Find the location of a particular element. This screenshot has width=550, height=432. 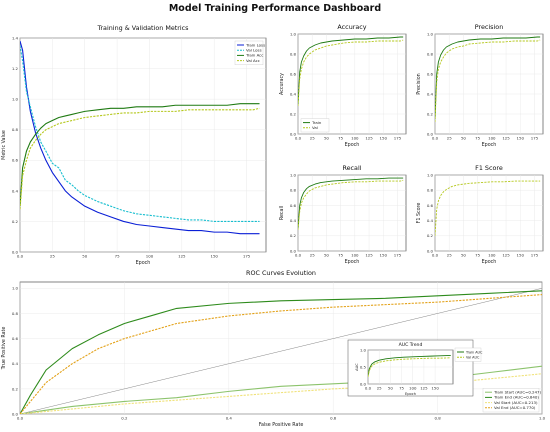

metrics-ytick-label: 0.6 is located at coordinates (15, 160).